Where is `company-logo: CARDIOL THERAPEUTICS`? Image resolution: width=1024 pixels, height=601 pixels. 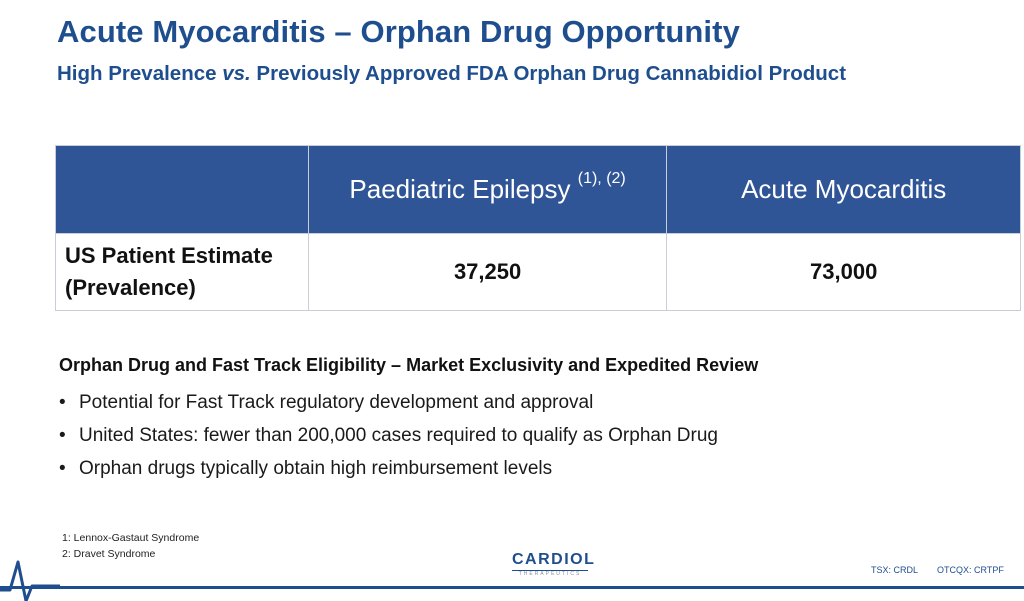 company-logo: CARDIOL THERAPEUTICS is located at coordinates (554, 564).